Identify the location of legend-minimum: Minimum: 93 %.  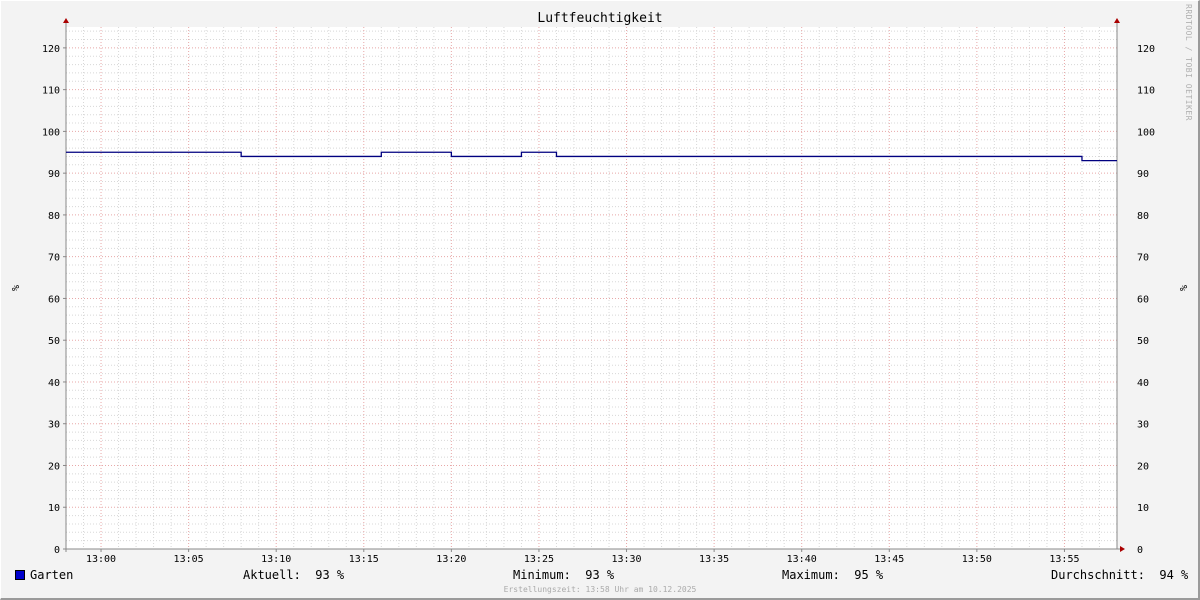
(564, 575).